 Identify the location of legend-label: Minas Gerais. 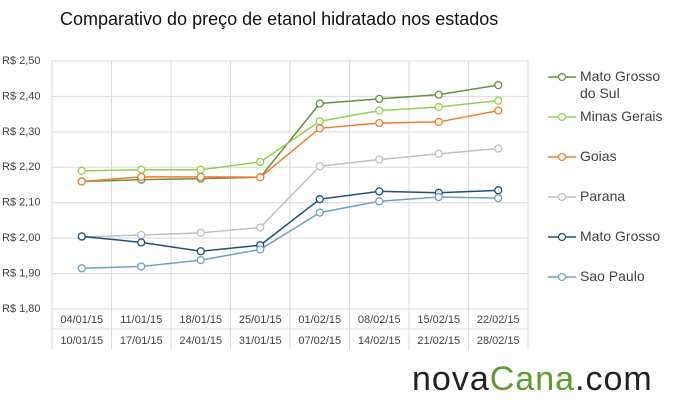
(621, 116).